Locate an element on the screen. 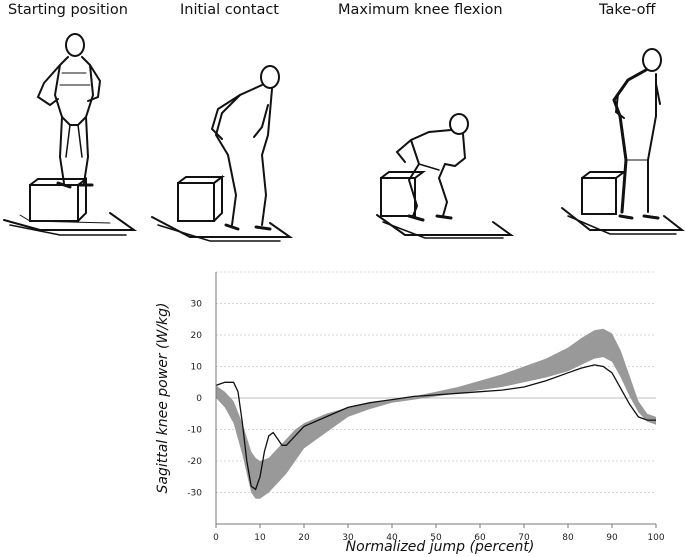 The image size is (685, 557). starting-position-figure is located at coordinates (70, 134).